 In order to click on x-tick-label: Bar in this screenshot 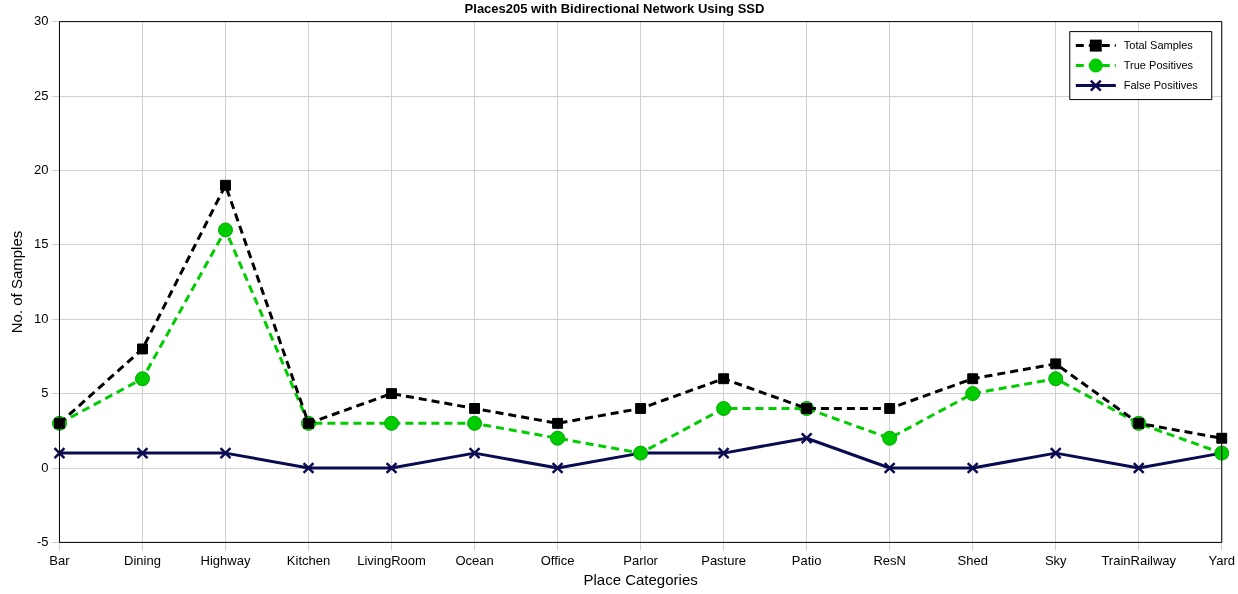, I will do `click(60, 560)`.